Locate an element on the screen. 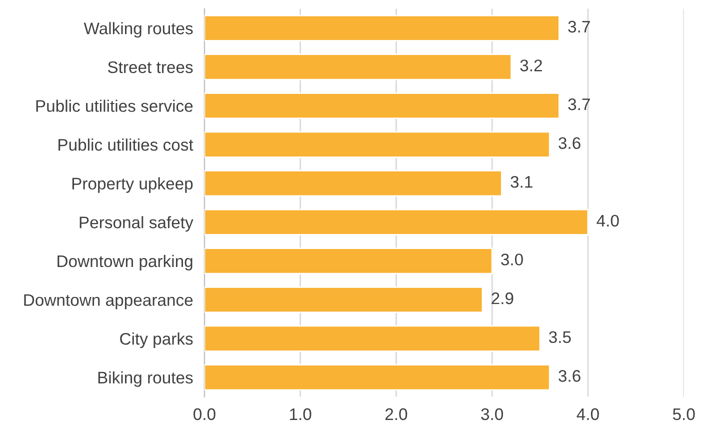  data-label: 2.9 is located at coordinates (503, 298).